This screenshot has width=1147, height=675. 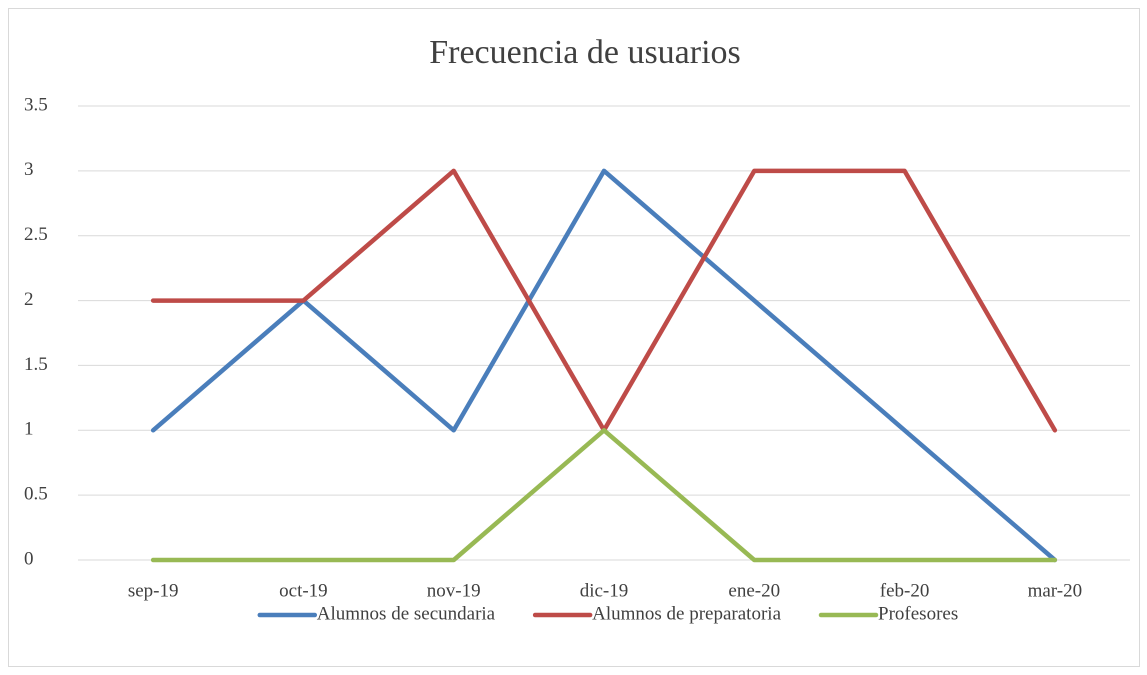 I want to click on y-tick-label: 3, so click(x=29, y=169).